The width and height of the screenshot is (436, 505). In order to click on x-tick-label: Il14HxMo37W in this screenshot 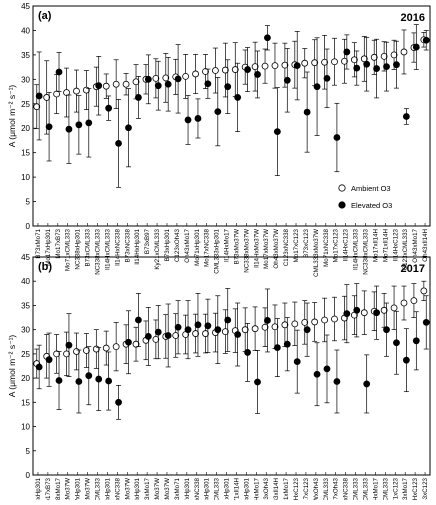, I will do `click(68, 489)`.